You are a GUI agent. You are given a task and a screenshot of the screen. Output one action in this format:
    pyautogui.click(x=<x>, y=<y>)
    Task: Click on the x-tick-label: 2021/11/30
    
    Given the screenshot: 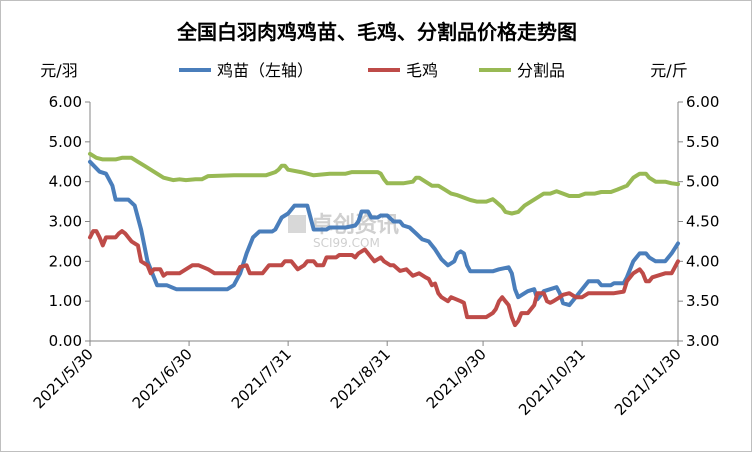 What is the action you would take?
    pyautogui.click(x=648, y=382)
    